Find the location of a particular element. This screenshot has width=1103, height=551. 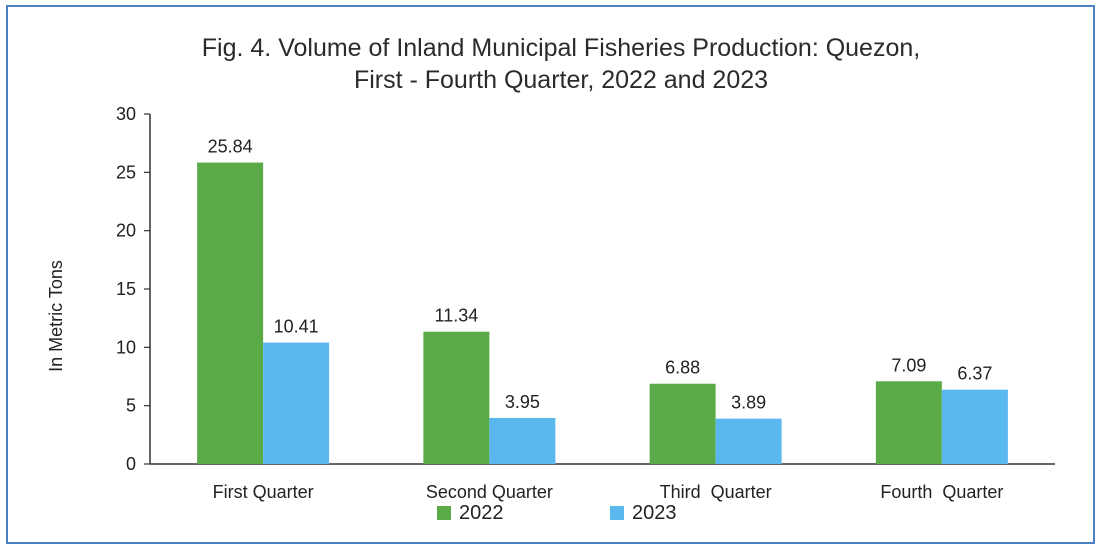

data-label: 10.41 is located at coordinates (296, 327).